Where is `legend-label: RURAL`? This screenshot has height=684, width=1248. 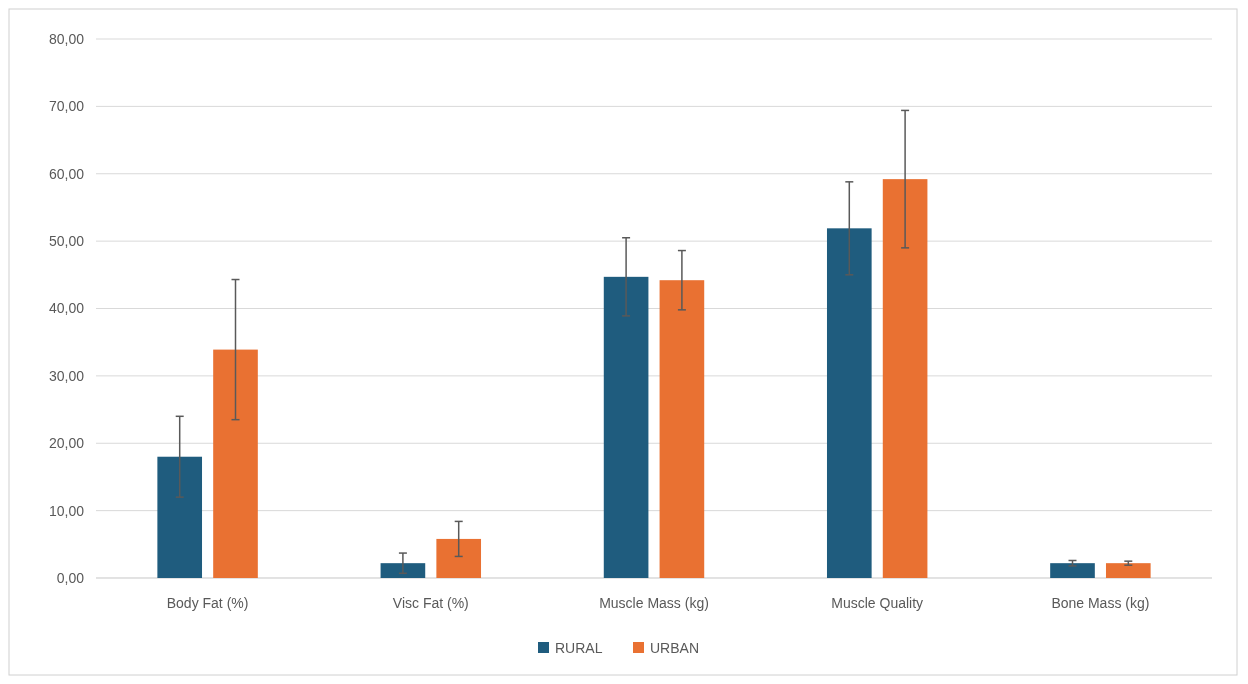 legend-label: RURAL is located at coordinates (579, 647).